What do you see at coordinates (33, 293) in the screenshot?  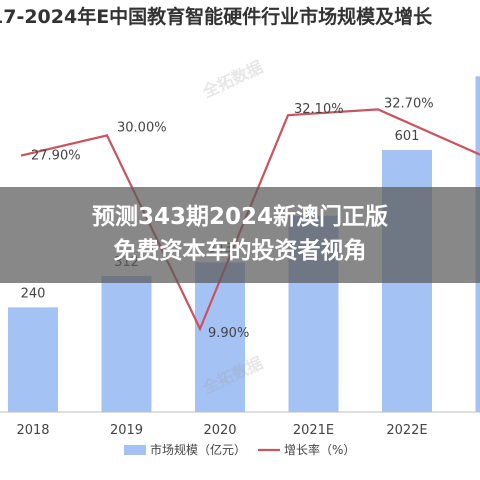 I see `bar-label-2018: 240` at bounding box center [33, 293].